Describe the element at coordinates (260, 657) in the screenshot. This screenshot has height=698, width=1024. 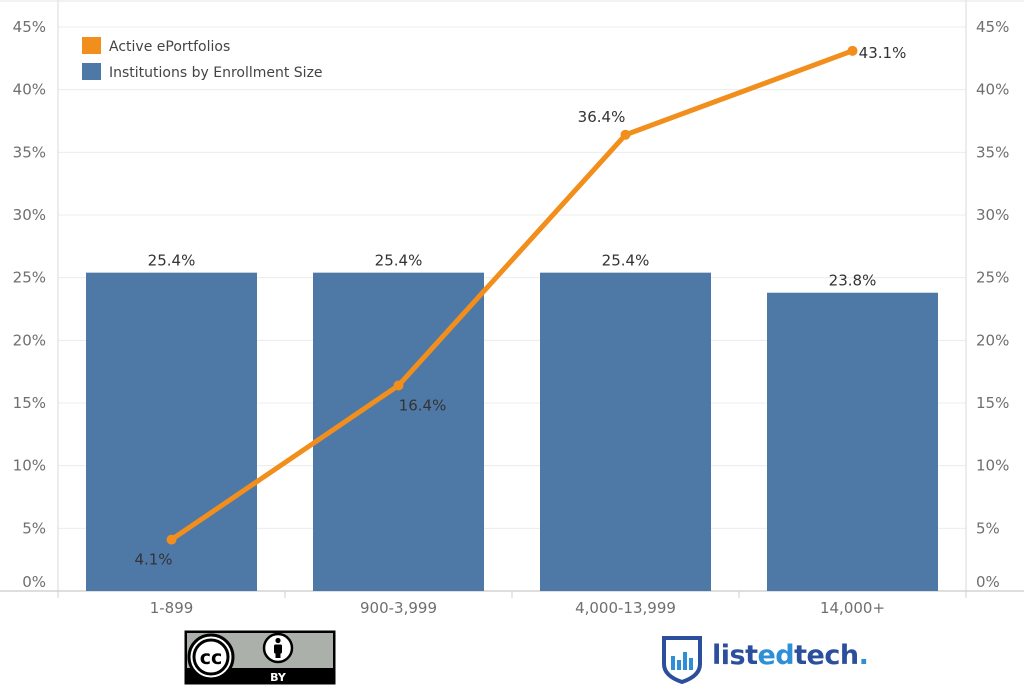
I see `cc-by-license-badge: cc BY` at that location.